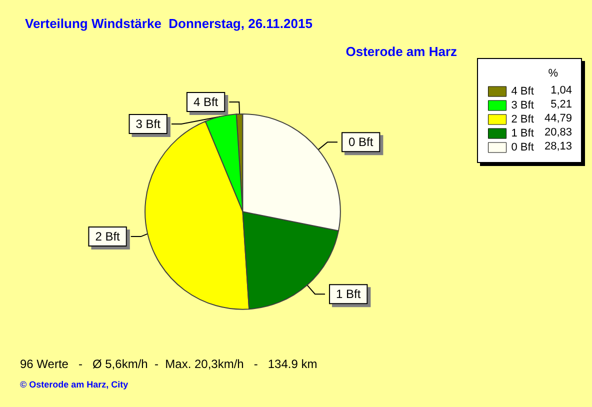 This screenshot has width=592, height=407. Describe the element at coordinates (561, 90) in the screenshot. I see `data-label: 1,04` at that location.